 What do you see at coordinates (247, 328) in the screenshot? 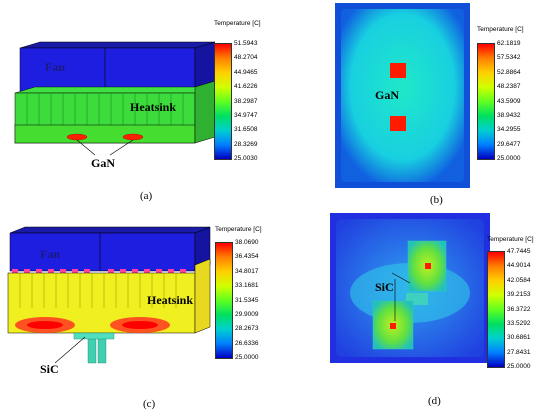
I see `legend-tick: 28.2673` at bounding box center [247, 328].